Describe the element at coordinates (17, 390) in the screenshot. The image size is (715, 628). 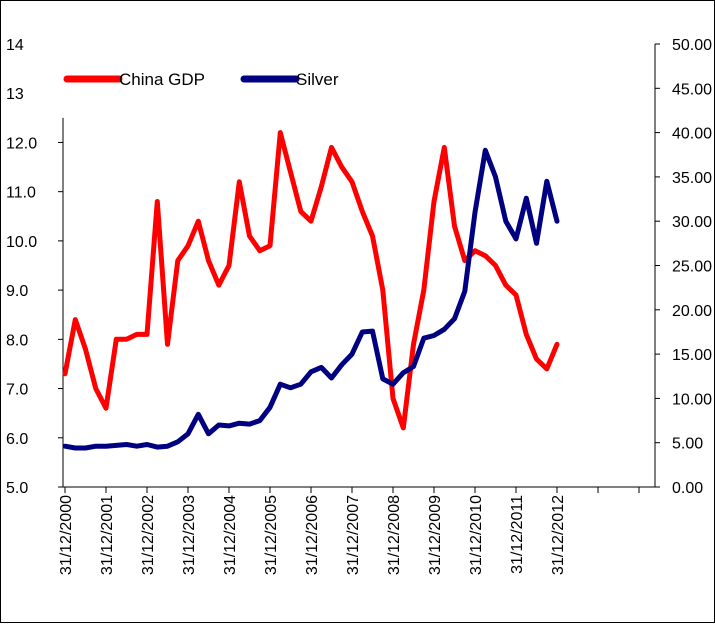
I see `left-tick-label: 7.0` at that location.